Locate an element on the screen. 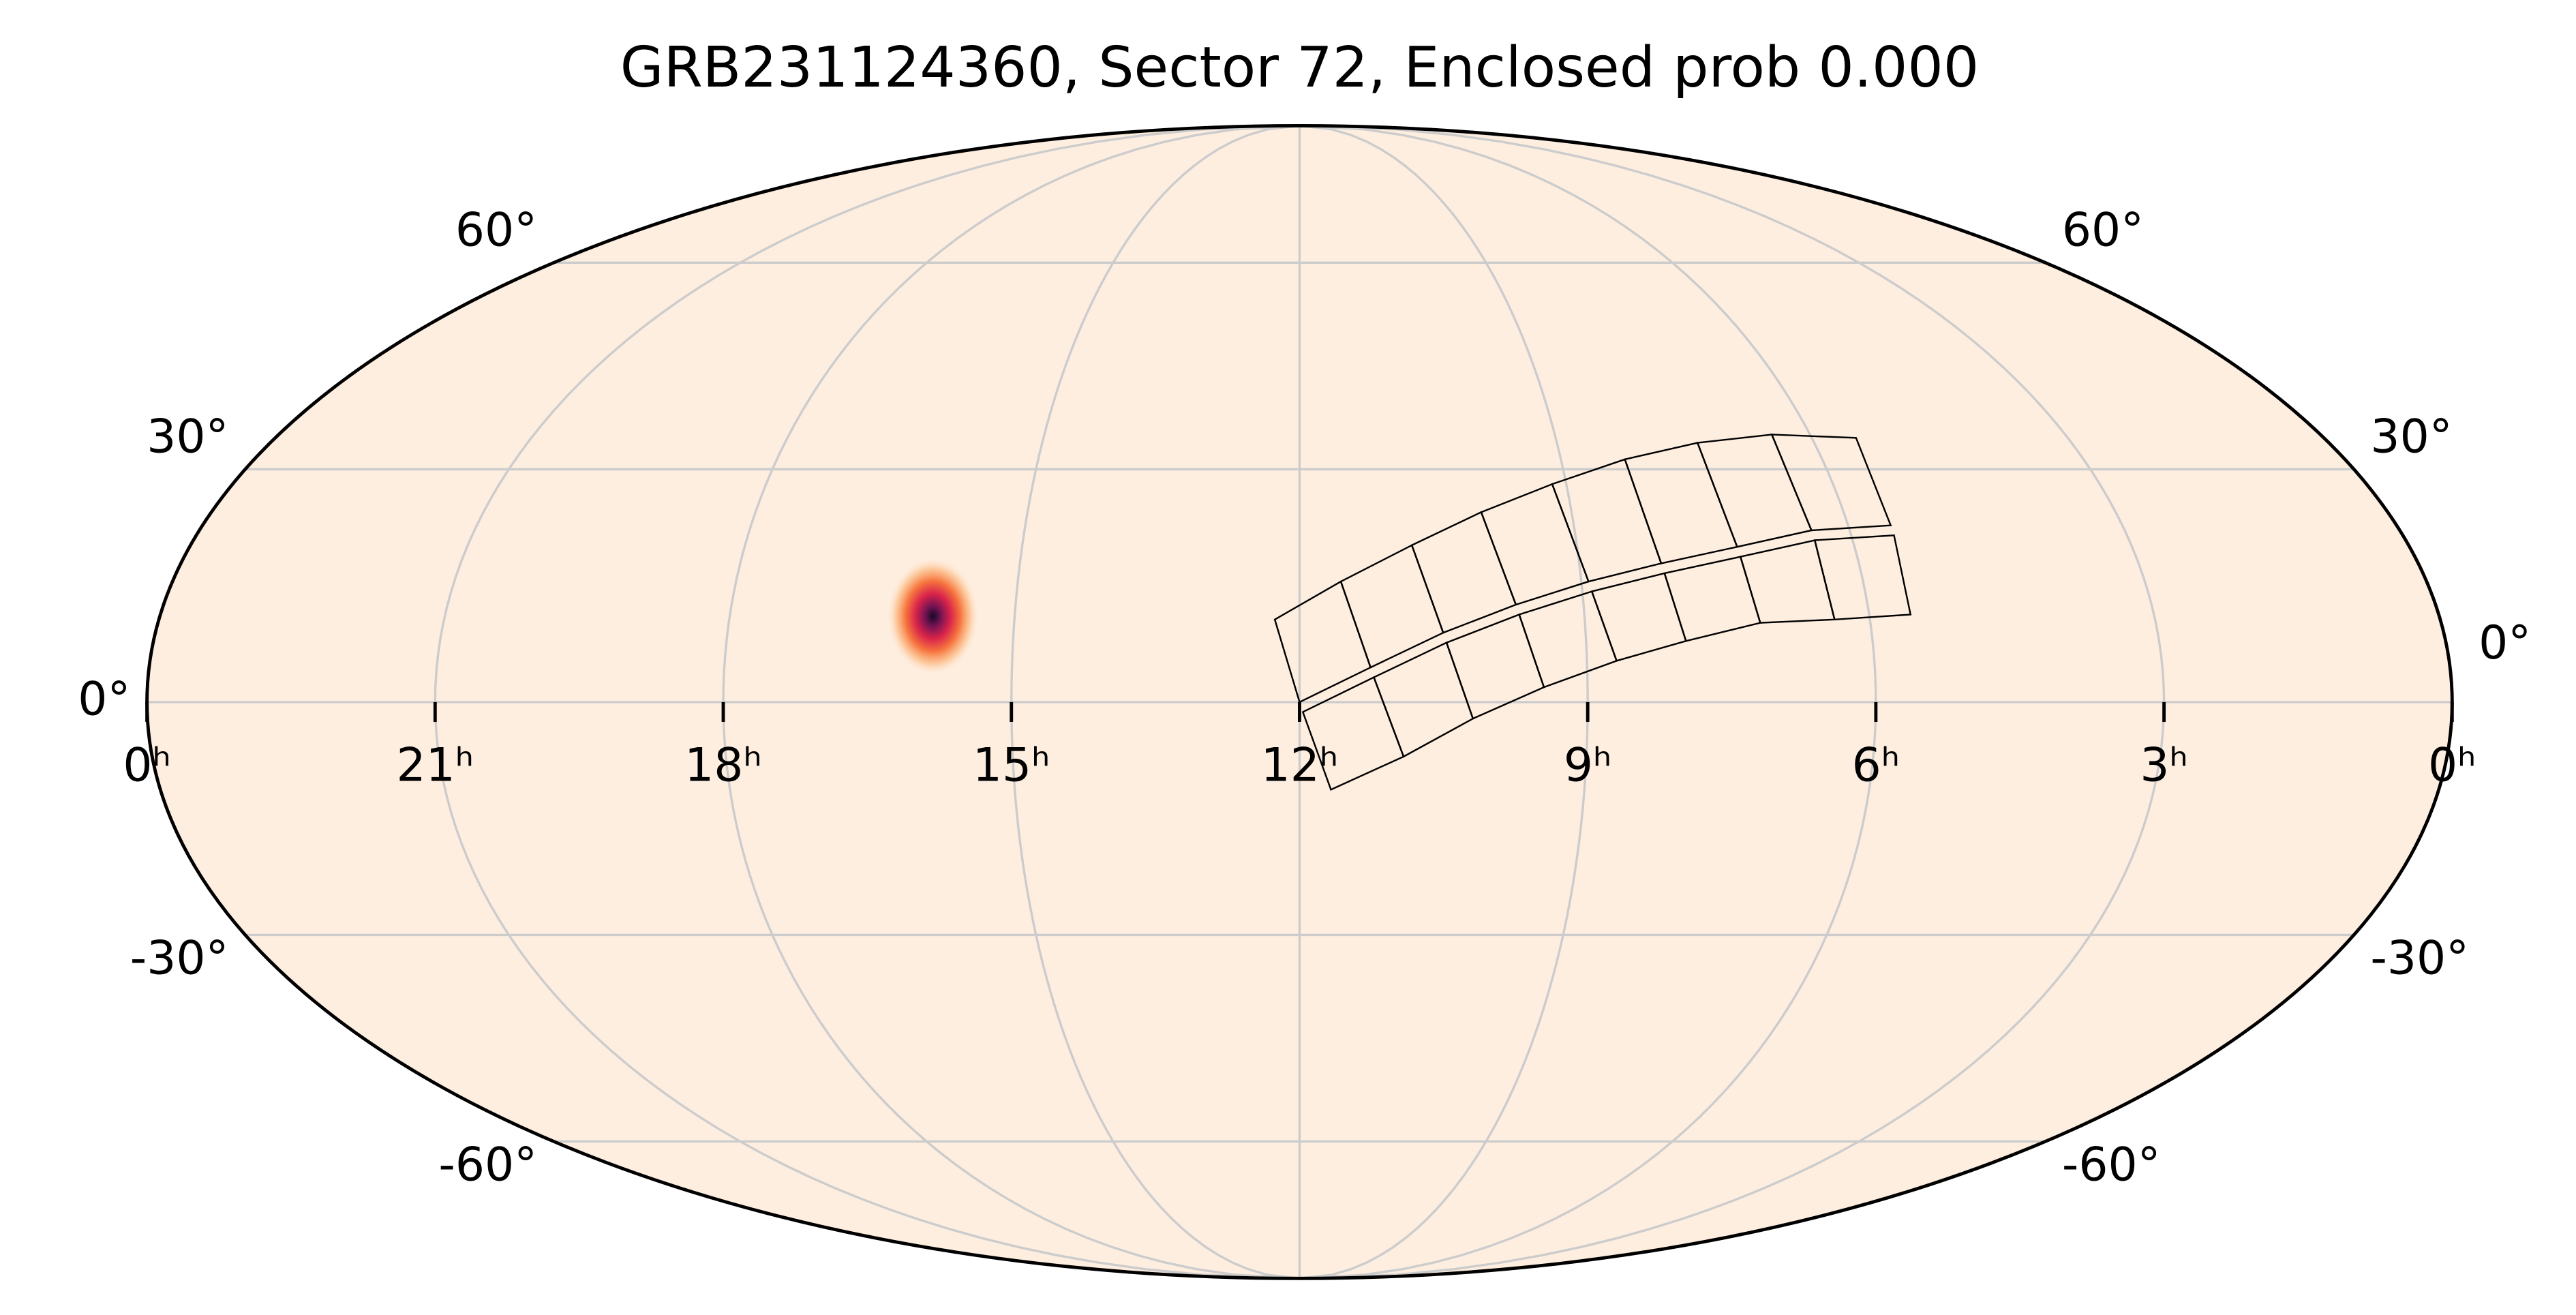 The image size is (2576, 1315). x-tick-label: 6ʰ is located at coordinates (1876, 765).